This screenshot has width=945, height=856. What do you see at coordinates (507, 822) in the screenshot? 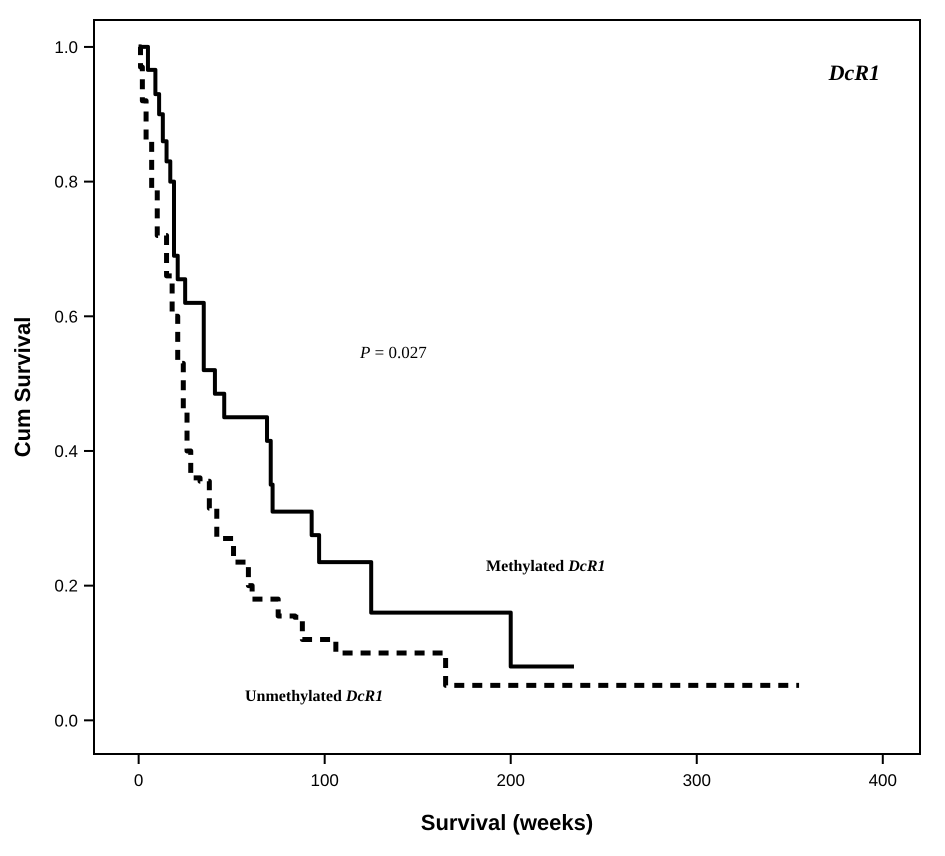
I see `x-axis-title: Survival (weeks)` at bounding box center [507, 822].